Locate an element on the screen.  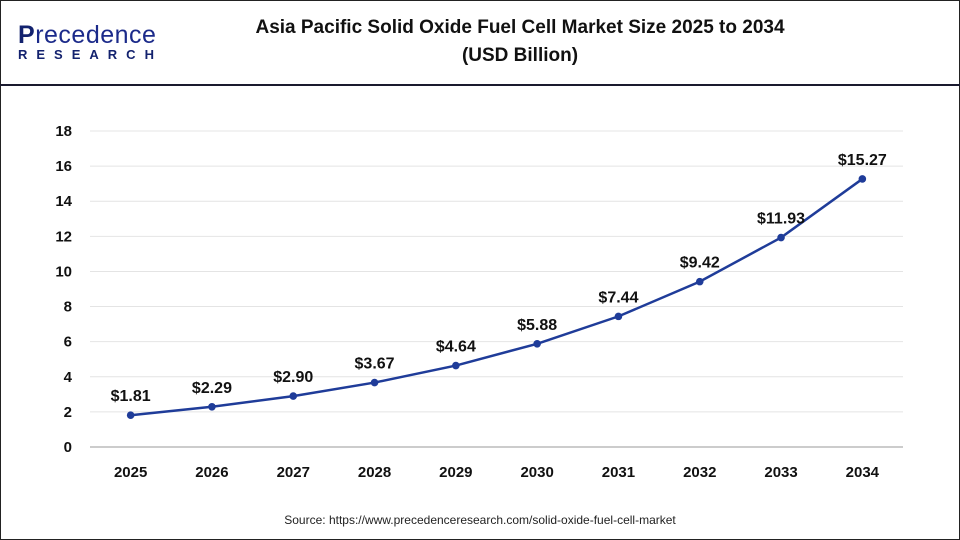
x-tick-label: 2029 is located at coordinates (455, 472).